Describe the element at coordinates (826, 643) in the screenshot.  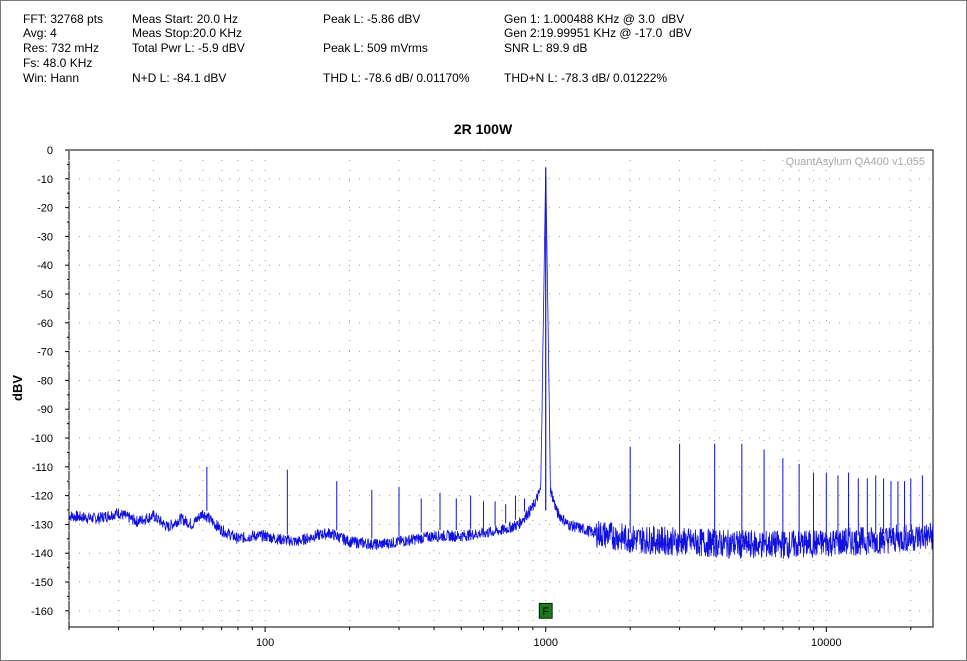
I see `x-tick-label: 10000` at that location.